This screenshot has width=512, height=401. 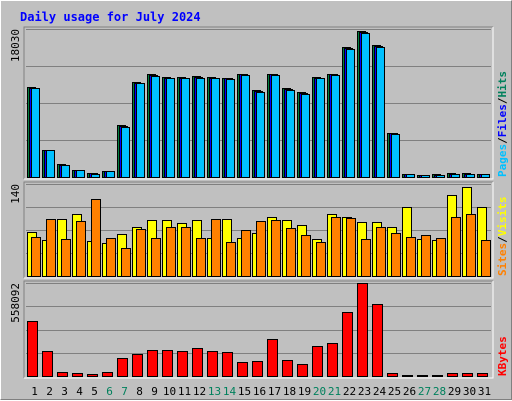 What do you see at coordinates (110, 17) in the screenshot?
I see `chart-title: Daily usage for July 2024` at bounding box center [110, 17].